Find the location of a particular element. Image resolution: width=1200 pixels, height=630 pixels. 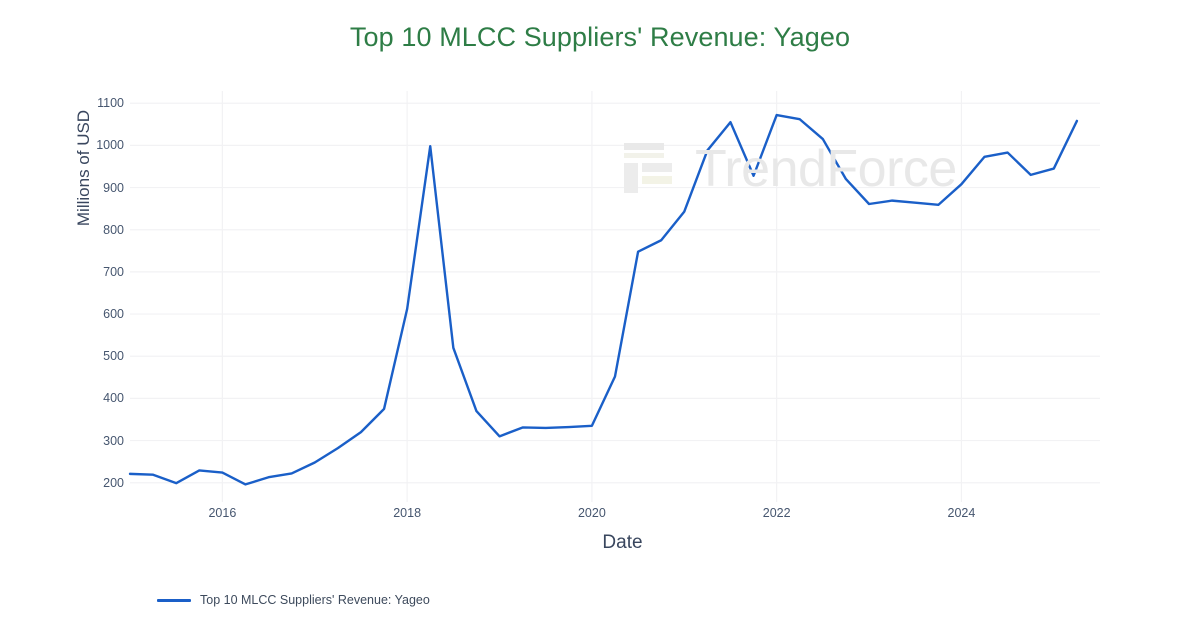

y-axis-tick-label: 500 is located at coordinates (113, 356).